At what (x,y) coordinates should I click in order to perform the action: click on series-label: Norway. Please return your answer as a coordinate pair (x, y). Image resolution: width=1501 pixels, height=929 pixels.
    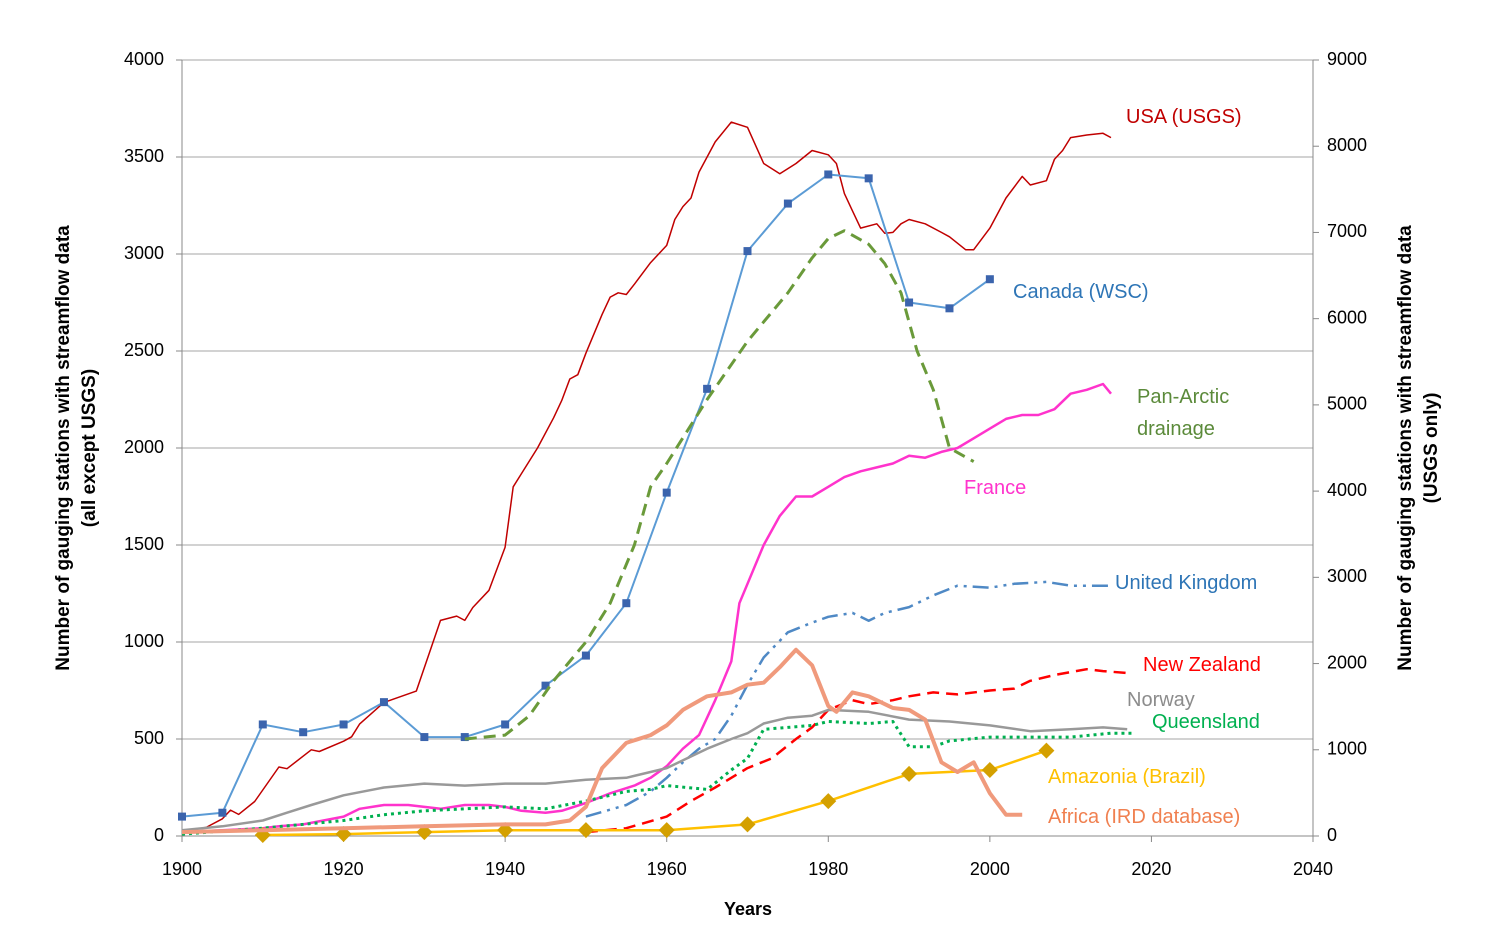
    Looking at the image, I should click on (1161, 700).